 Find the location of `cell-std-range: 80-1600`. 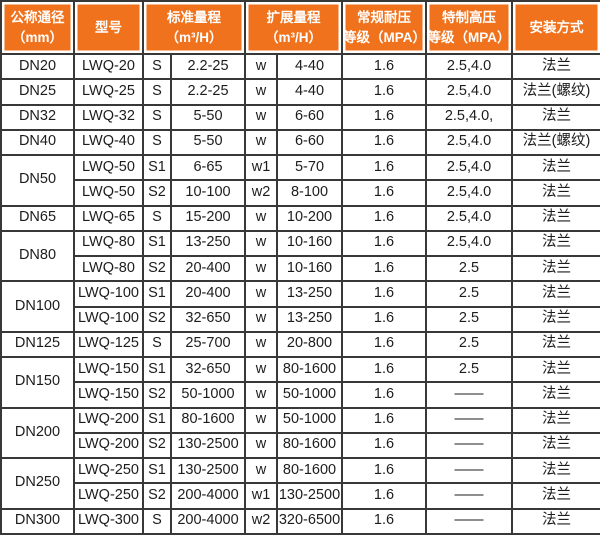

cell-std-range: 80-1600 is located at coordinates (208, 420).